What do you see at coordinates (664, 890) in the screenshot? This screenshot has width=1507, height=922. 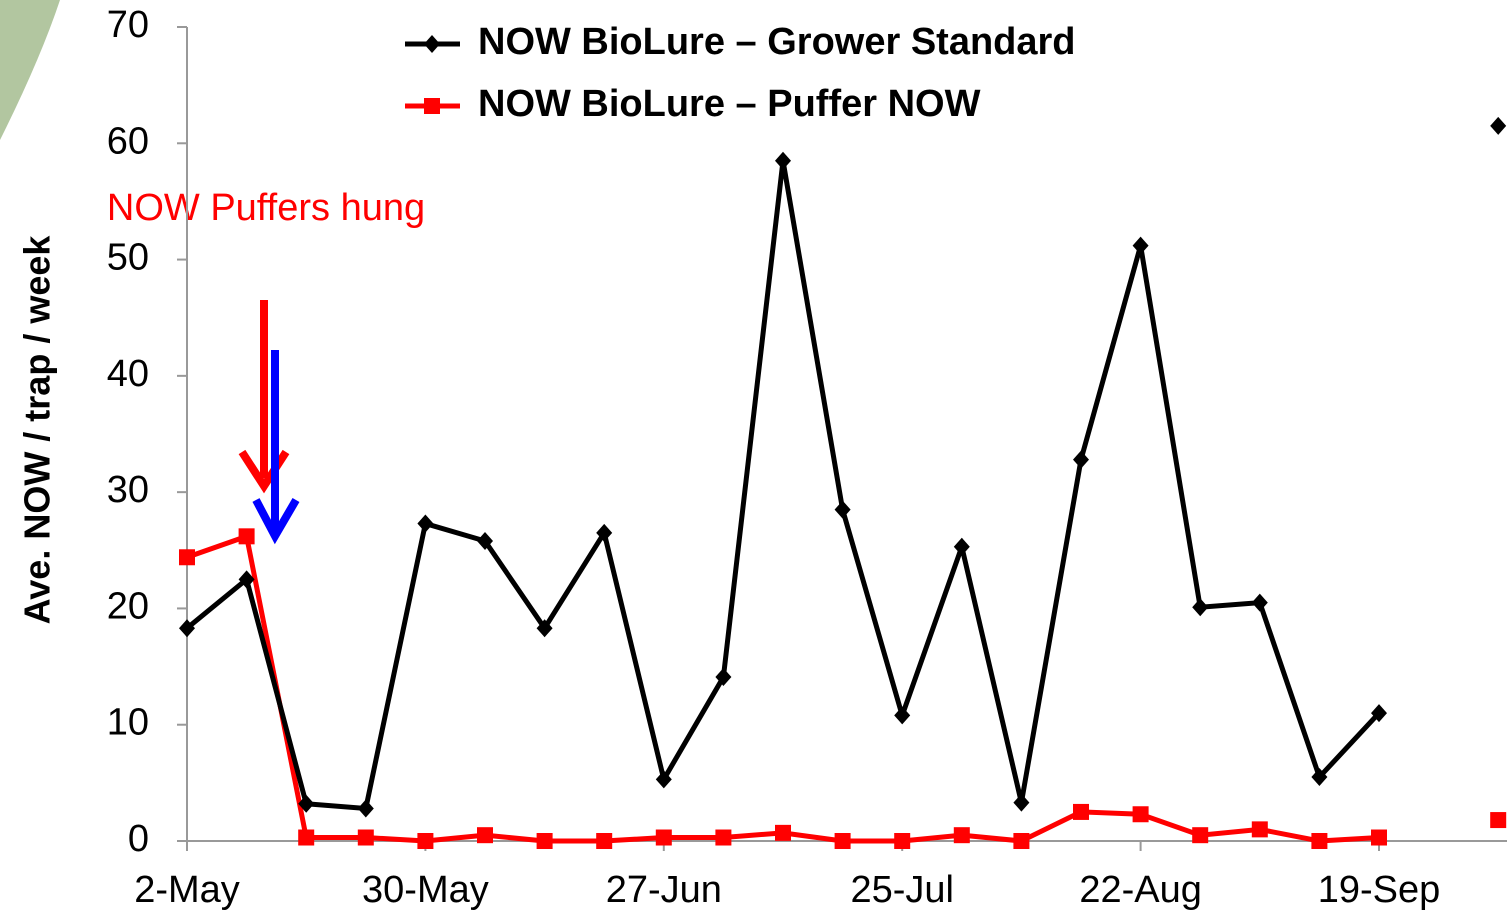 I see `x-tick-label: 27-Jun` at bounding box center [664, 890].